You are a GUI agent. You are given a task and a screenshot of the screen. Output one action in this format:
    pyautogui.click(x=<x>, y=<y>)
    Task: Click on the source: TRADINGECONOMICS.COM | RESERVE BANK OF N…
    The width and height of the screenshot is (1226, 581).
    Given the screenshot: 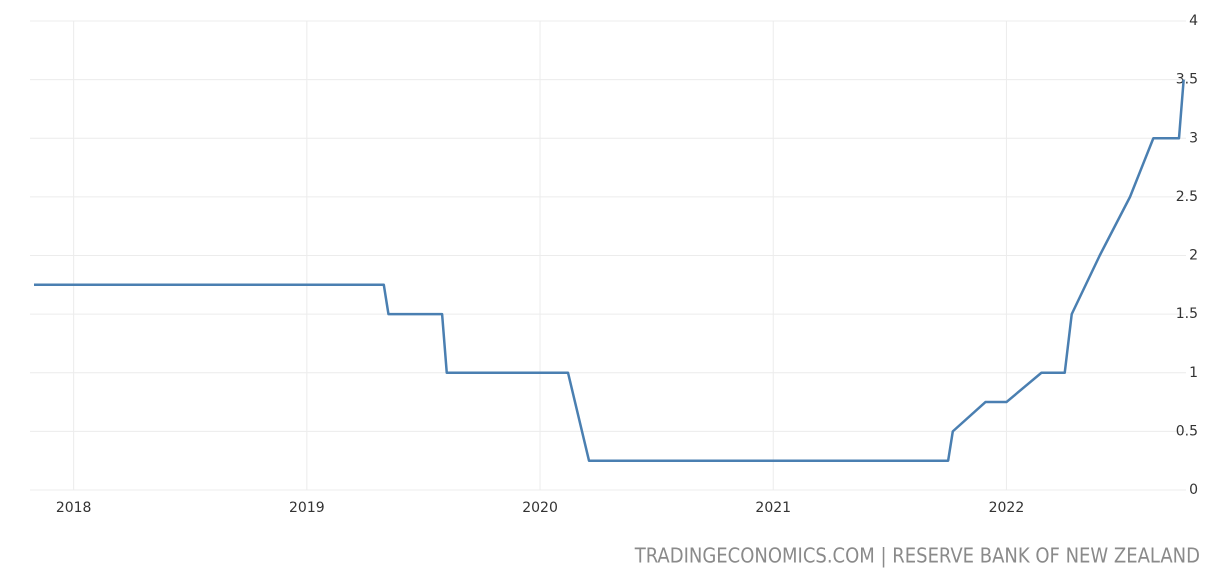 What is the action you would take?
    pyautogui.click(x=917, y=556)
    